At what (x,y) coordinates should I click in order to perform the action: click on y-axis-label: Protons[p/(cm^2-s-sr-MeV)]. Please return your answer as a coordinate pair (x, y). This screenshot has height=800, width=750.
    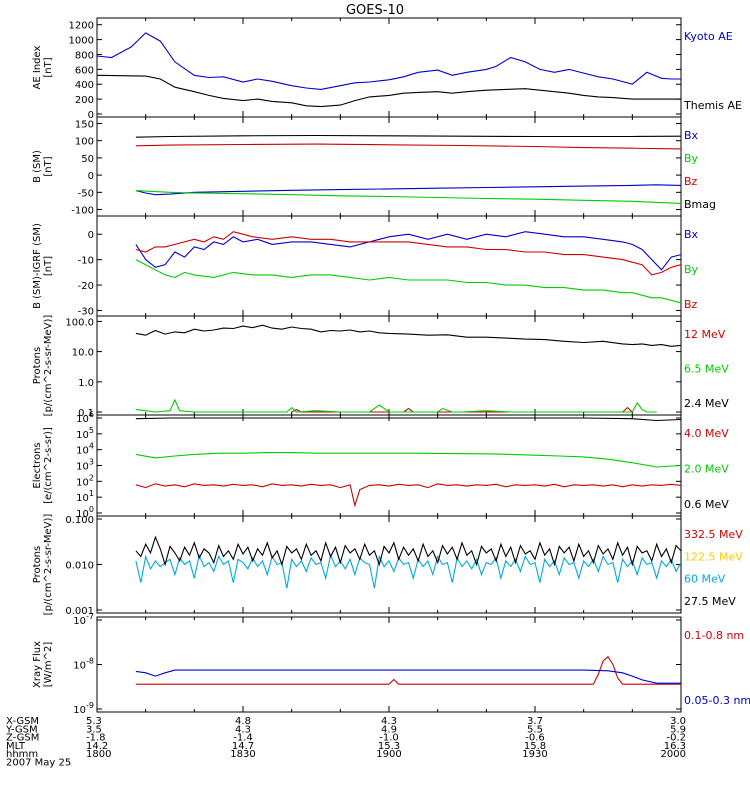
    Looking at the image, I should click on (43, 565).